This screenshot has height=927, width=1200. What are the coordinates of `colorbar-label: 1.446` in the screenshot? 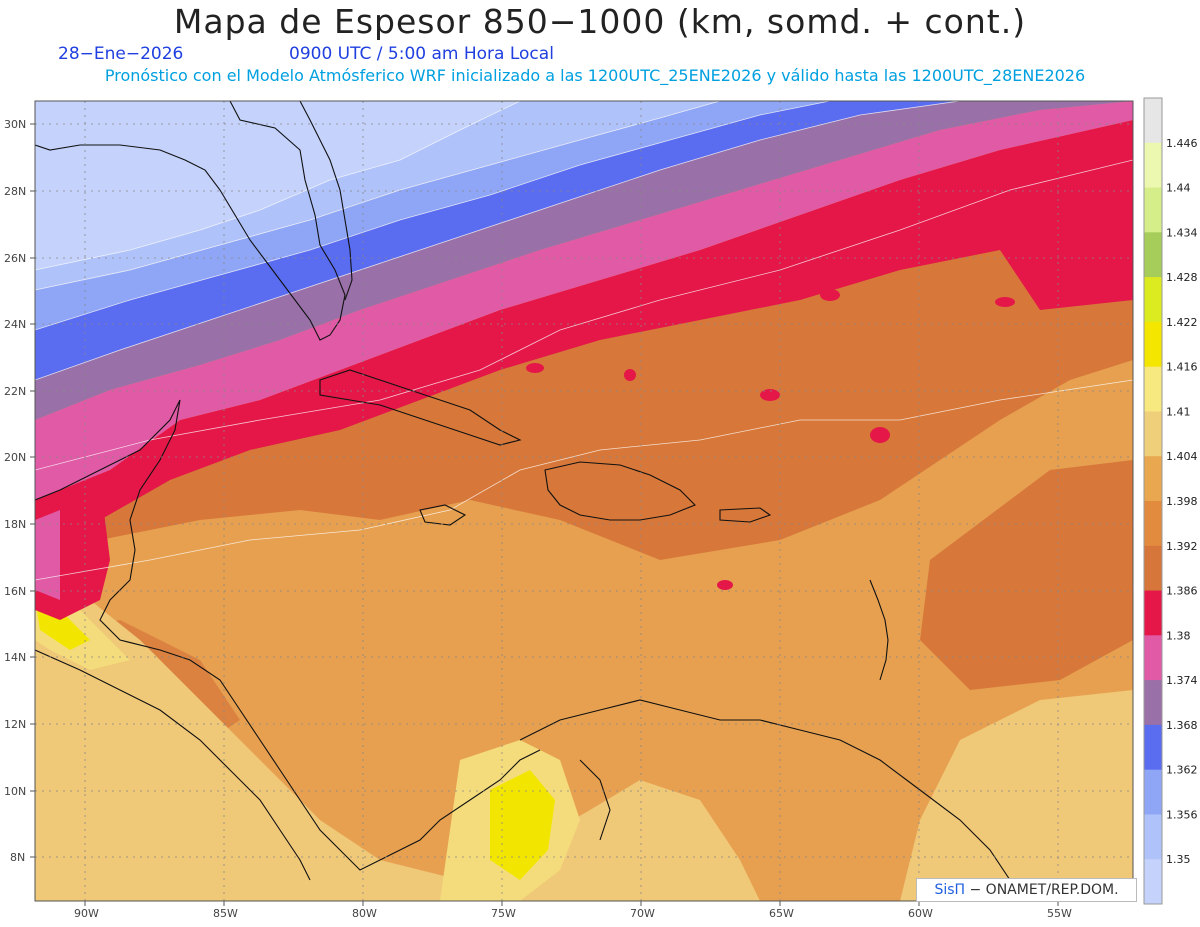 It's located at (1182, 143).